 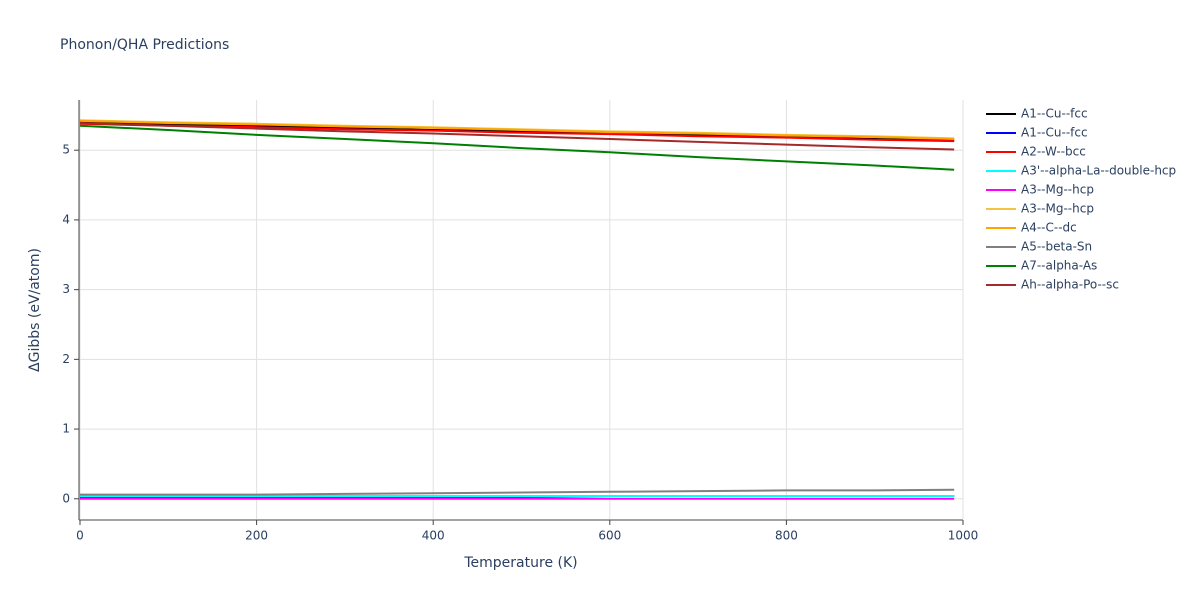 I want to click on y-tick-label: 3, so click(x=66, y=289).